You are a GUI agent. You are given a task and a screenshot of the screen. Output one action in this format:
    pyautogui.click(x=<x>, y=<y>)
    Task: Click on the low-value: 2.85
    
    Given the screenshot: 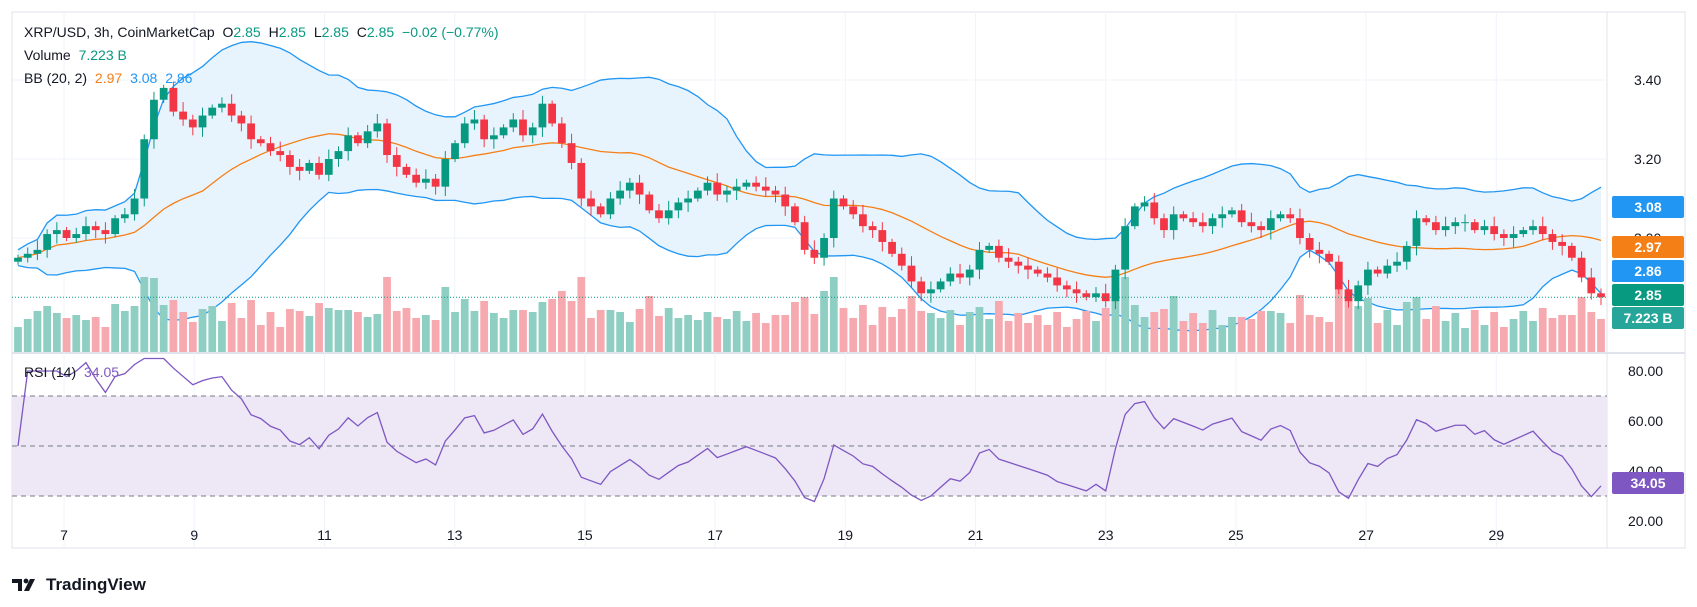 What is the action you would take?
    pyautogui.click(x=335, y=32)
    